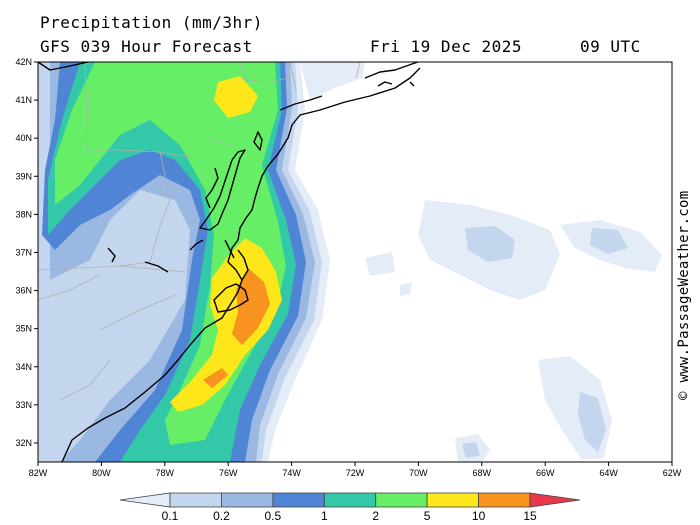 The width and height of the screenshot is (700, 525). What do you see at coordinates (592, 422) in the screenshot?
I see `offshore-precip-c1` at bounding box center [592, 422].